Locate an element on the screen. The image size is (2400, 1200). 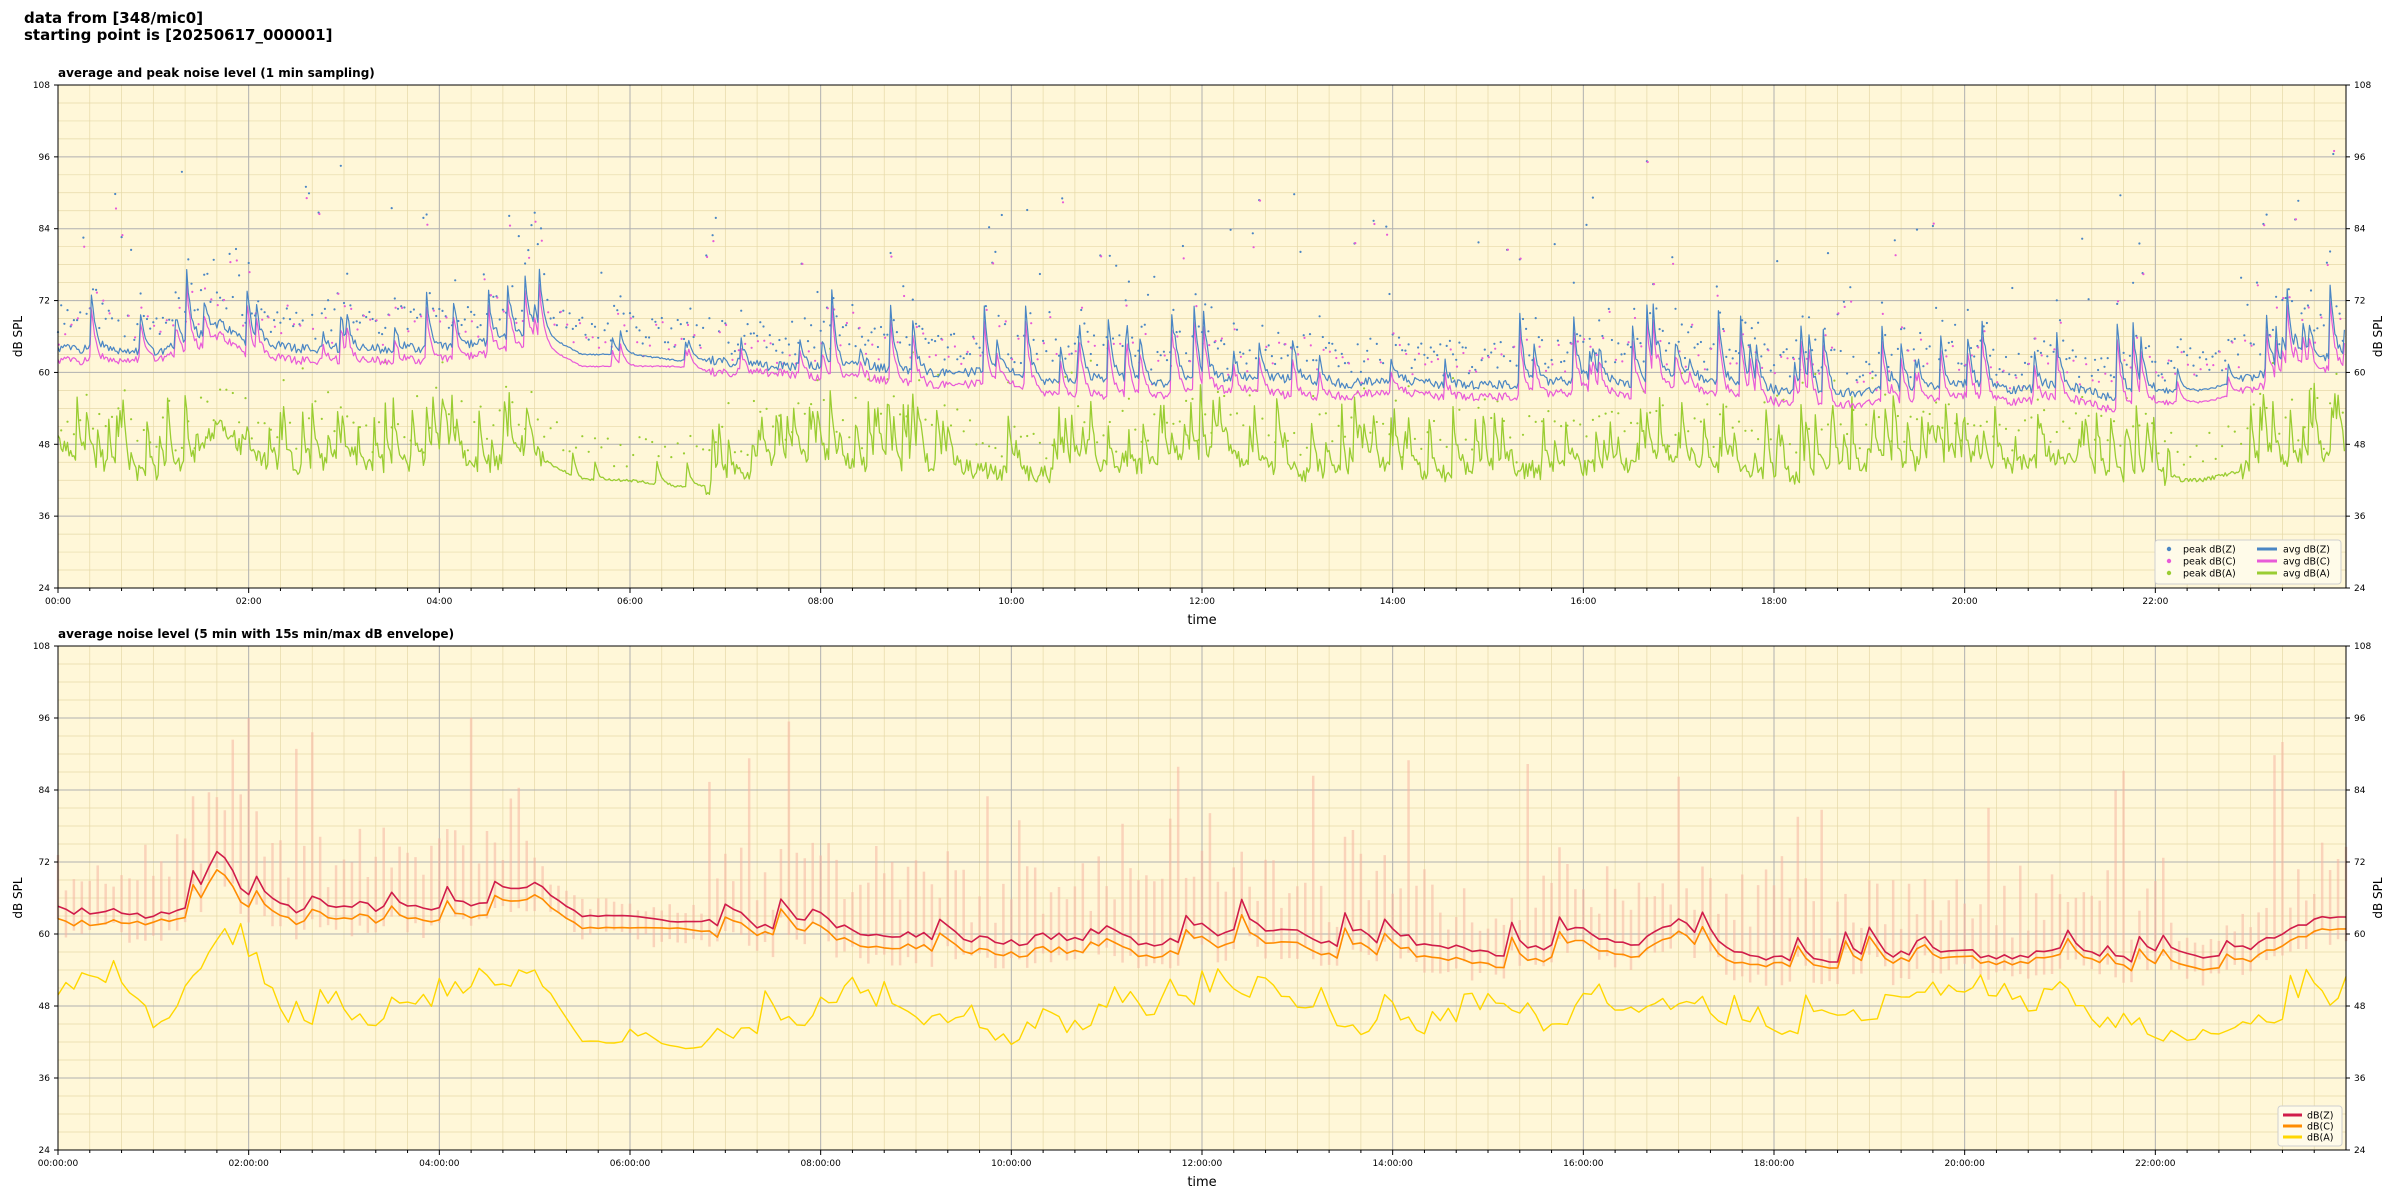
x-tick-label: 04:00 is located at coordinates (439, 602).